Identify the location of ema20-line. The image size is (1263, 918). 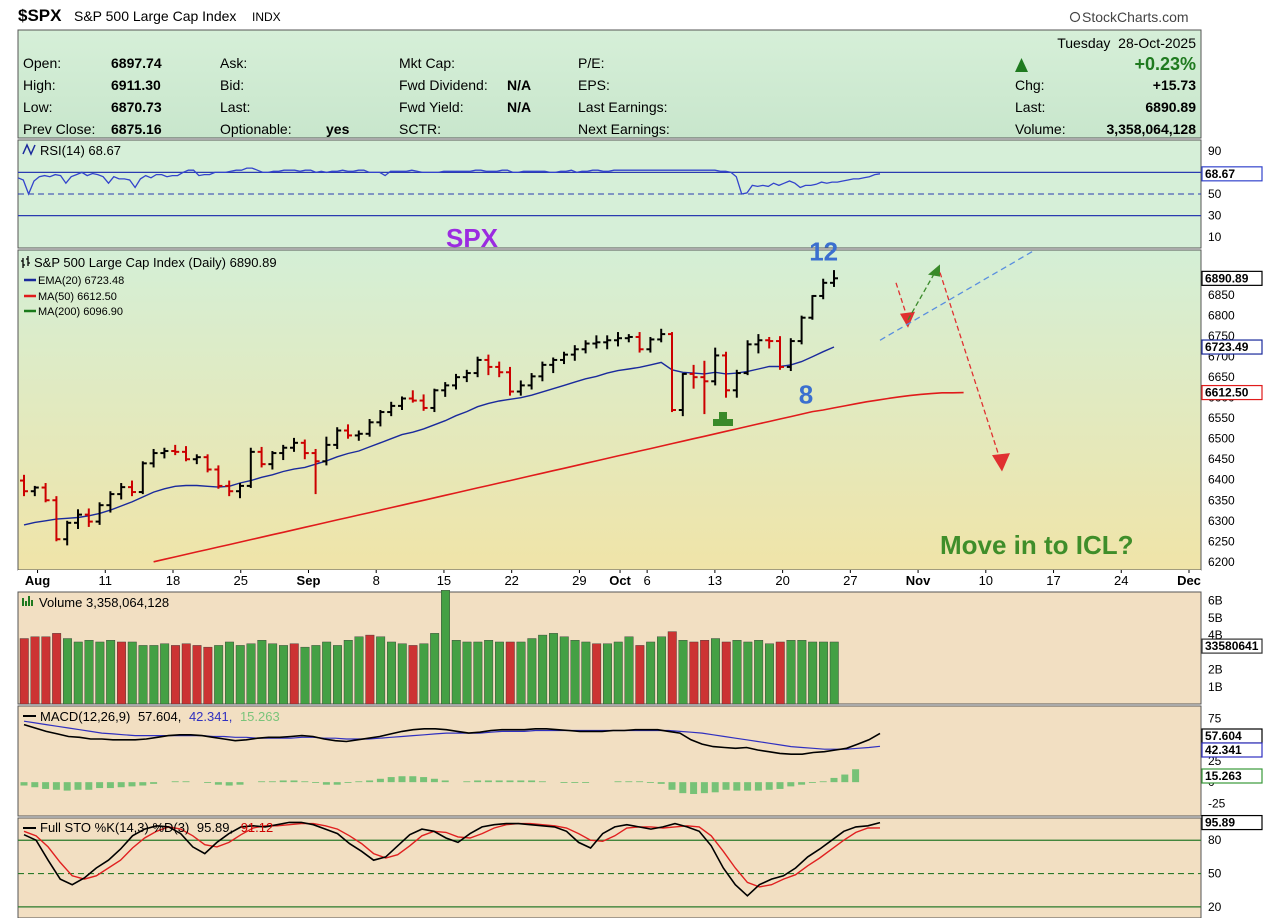
(429, 436).